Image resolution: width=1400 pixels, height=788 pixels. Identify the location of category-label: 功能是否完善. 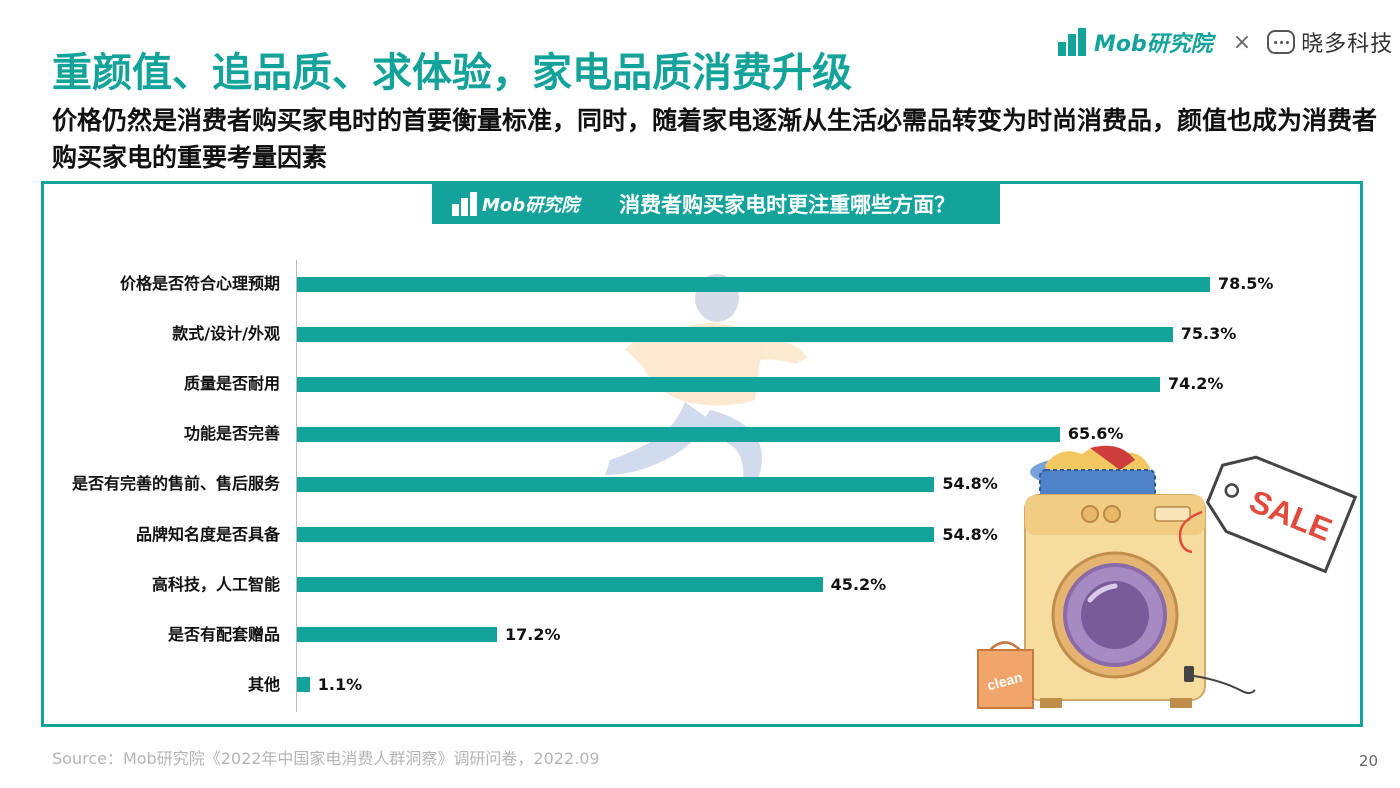
(231, 434).